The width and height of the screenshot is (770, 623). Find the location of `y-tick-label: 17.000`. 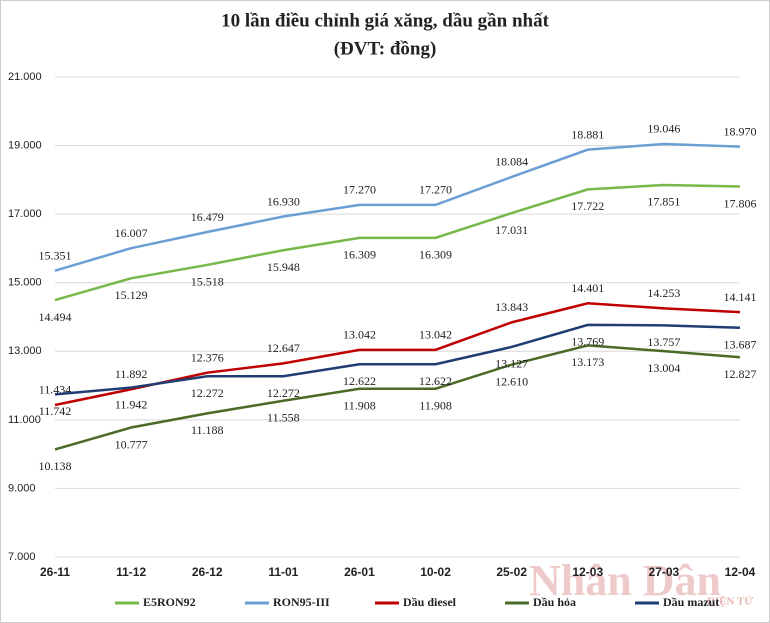

y-tick-label: 17.000 is located at coordinates (25, 214).